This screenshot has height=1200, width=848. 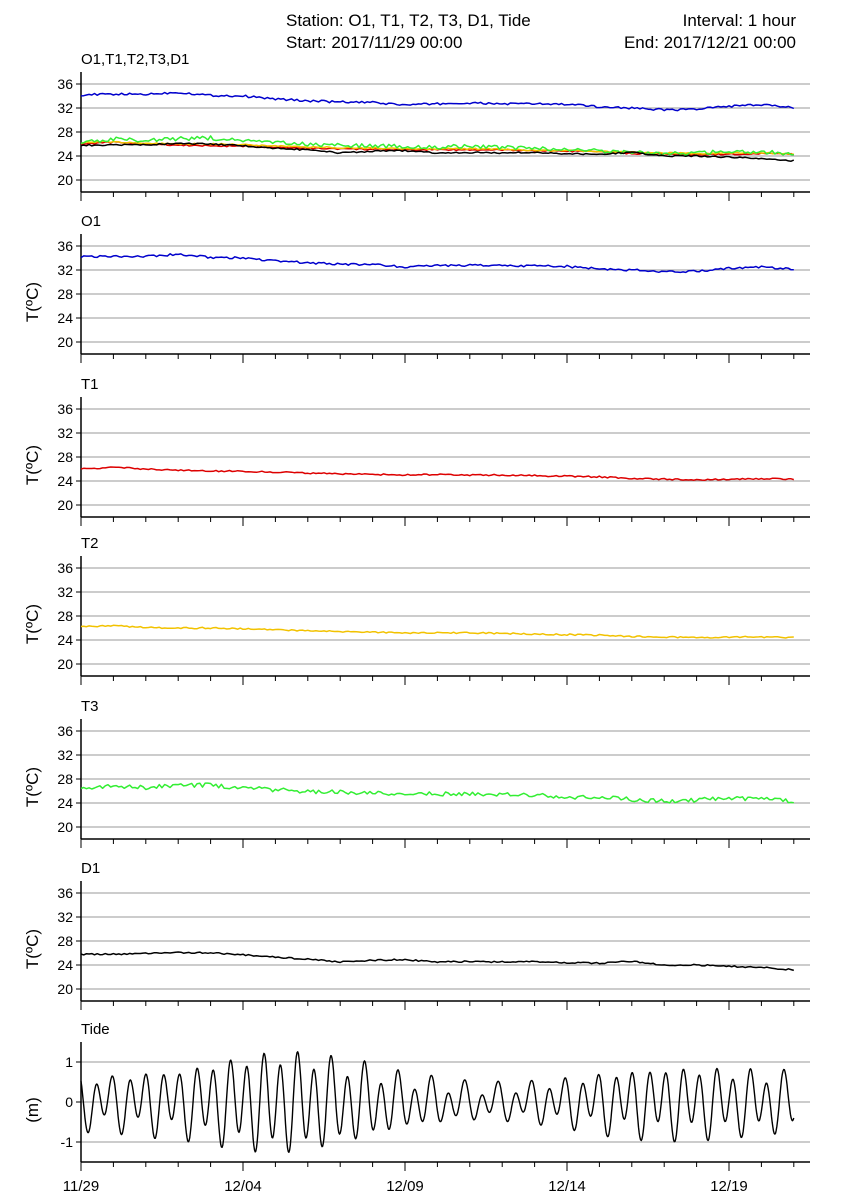 I want to click on panel-3: T2 20 24 28 32 36 T(ºC), so click(x=416, y=610).